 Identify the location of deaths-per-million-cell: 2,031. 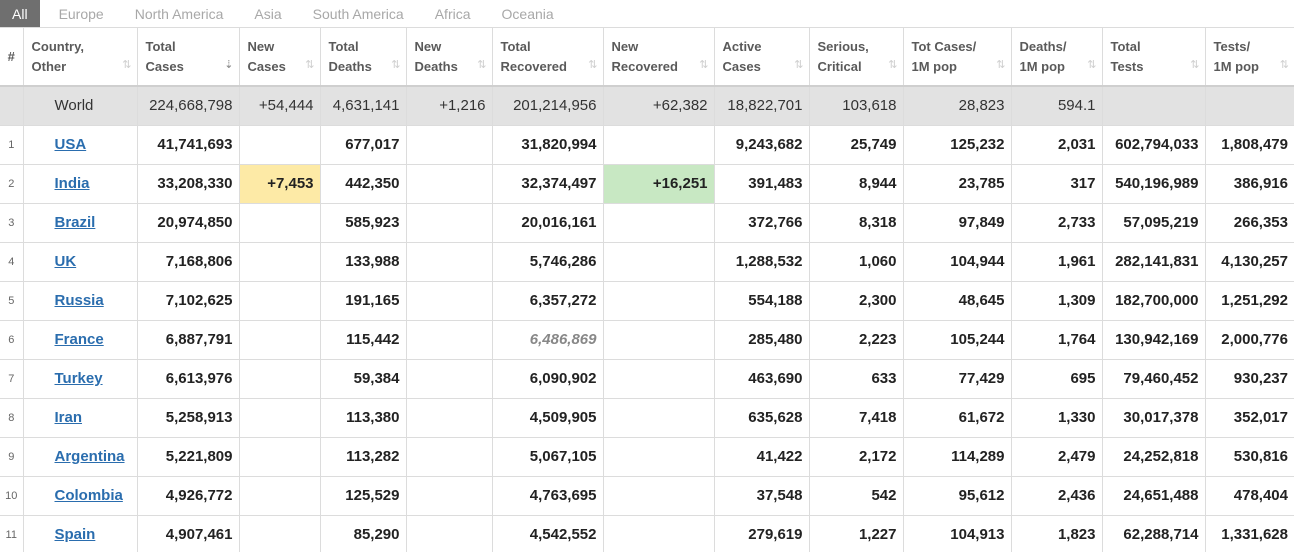
(1057, 145).